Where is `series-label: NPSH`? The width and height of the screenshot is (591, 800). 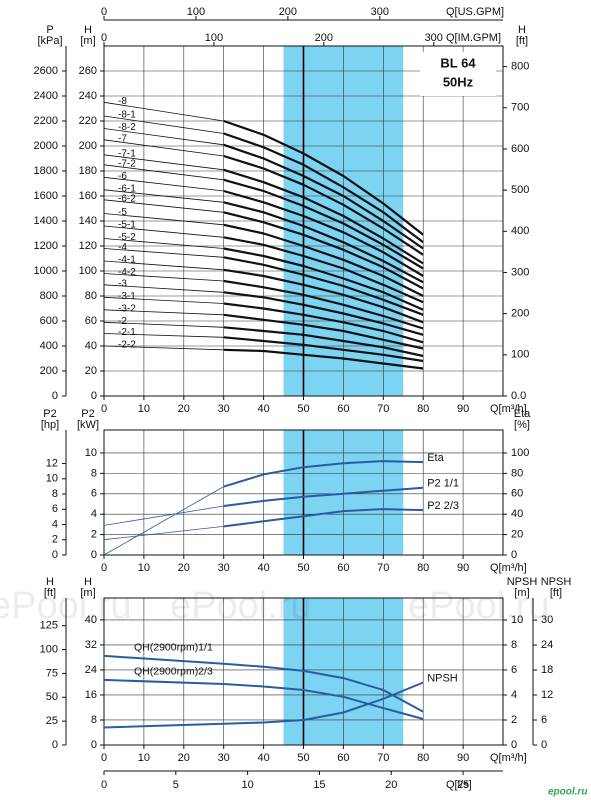 series-label: NPSH is located at coordinates (442, 678).